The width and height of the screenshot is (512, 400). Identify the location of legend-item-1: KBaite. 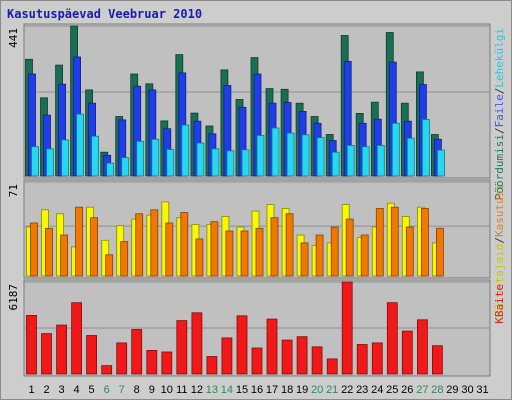
(499, 304).